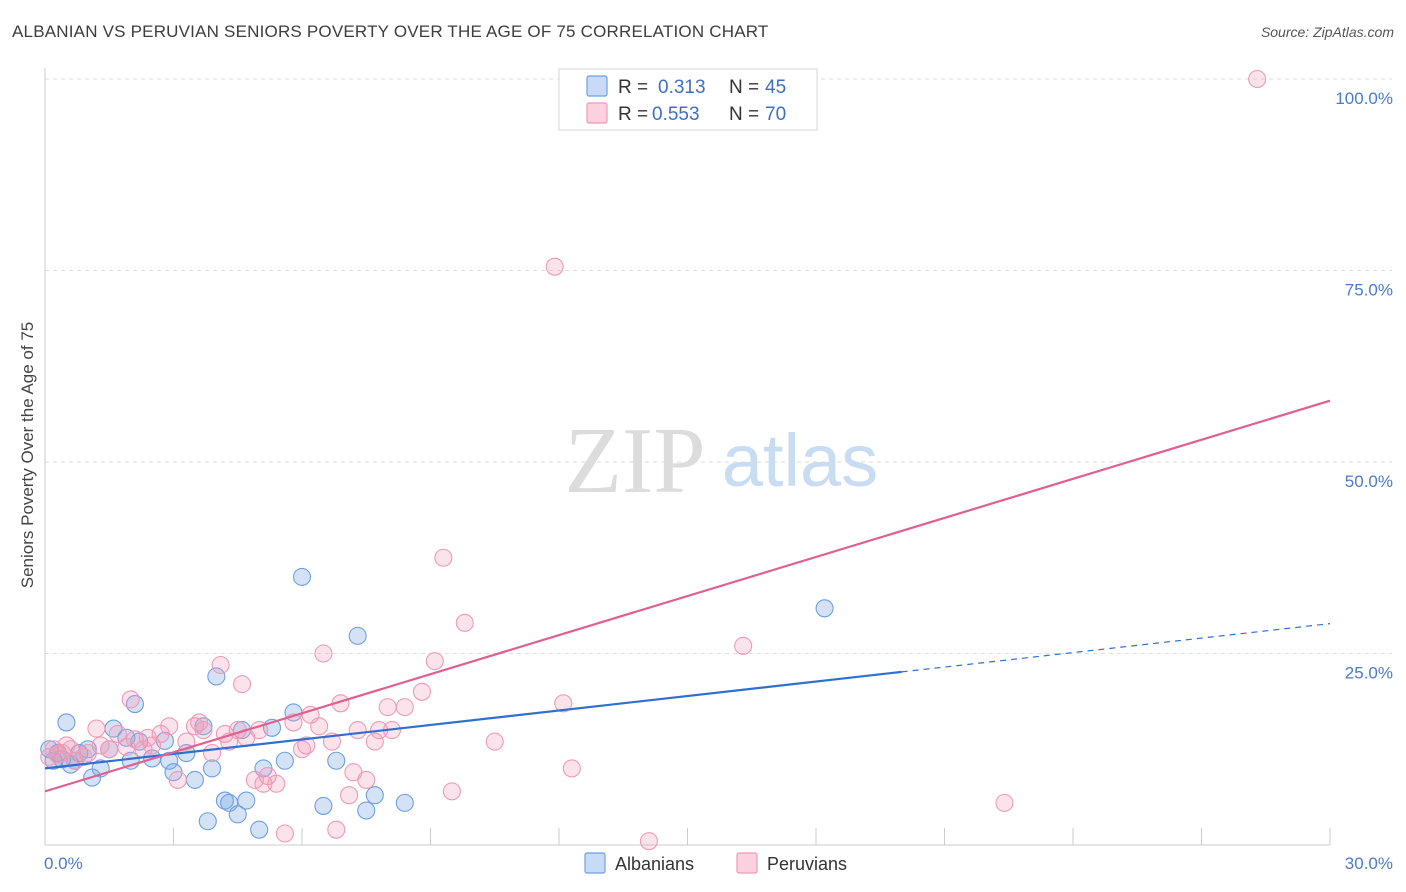  I want to click on albanian-trend-line, so click(473, 720).